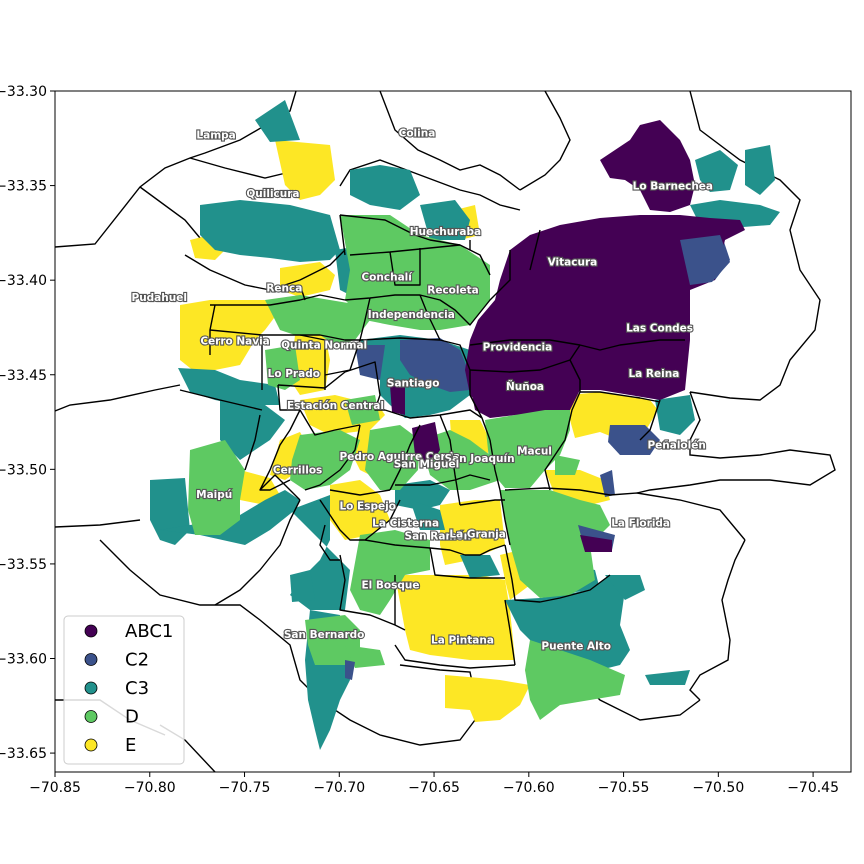  Describe the element at coordinates (245, 788) in the screenshot. I see `x-tick-label: −70.75` at that location.